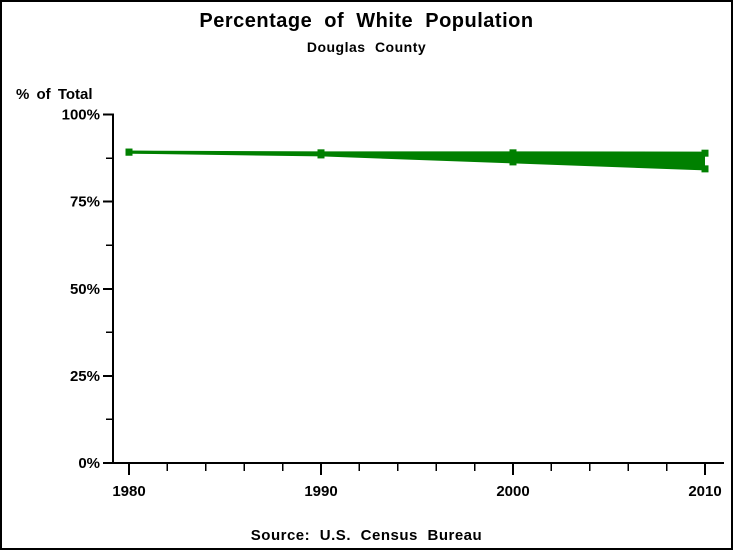 The height and width of the screenshot is (550, 733). I want to click on chart-title: Percentage of White Population, so click(366, 21).